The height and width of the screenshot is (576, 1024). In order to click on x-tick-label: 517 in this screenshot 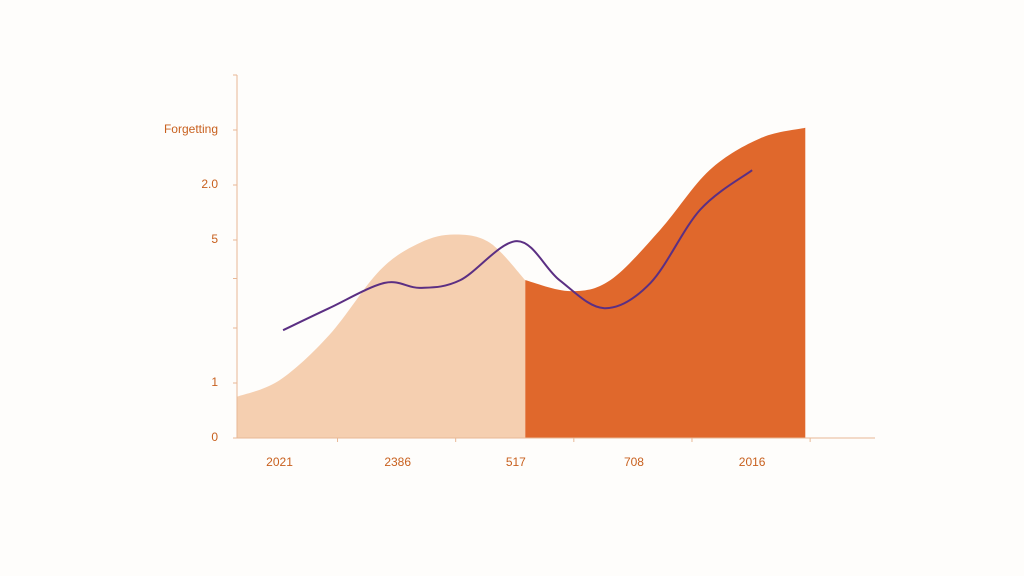, I will do `click(516, 462)`.